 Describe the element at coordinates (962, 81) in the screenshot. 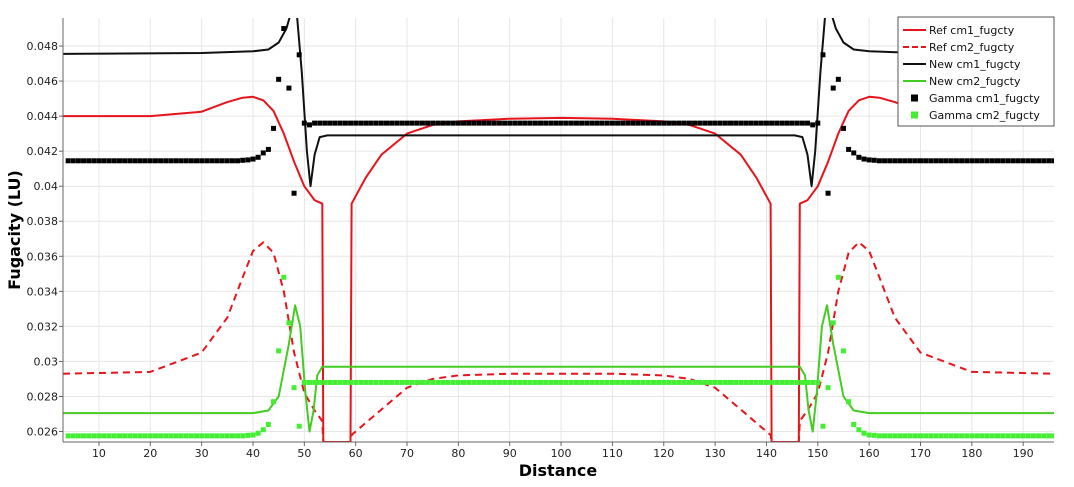

I see `legend-entry: New cm2_fugcty` at that location.